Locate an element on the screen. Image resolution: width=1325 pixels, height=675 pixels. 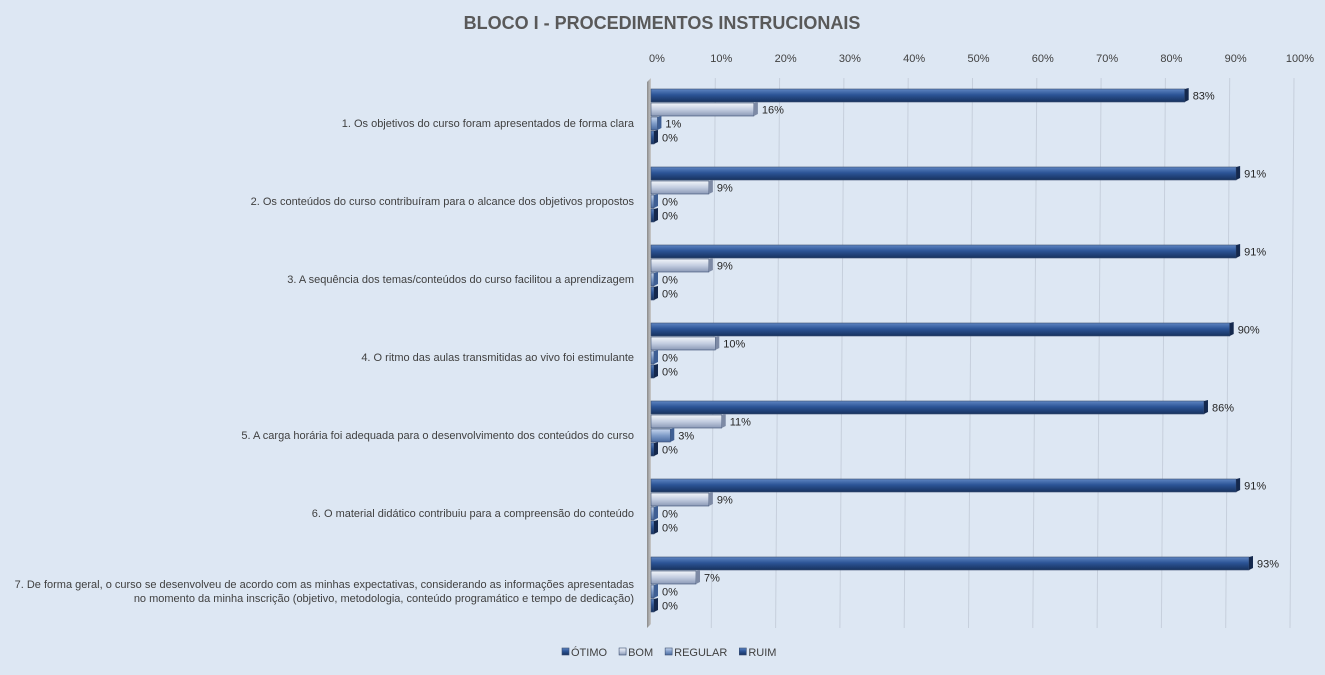
x-tick-label: 80% is located at coordinates (1171, 59).